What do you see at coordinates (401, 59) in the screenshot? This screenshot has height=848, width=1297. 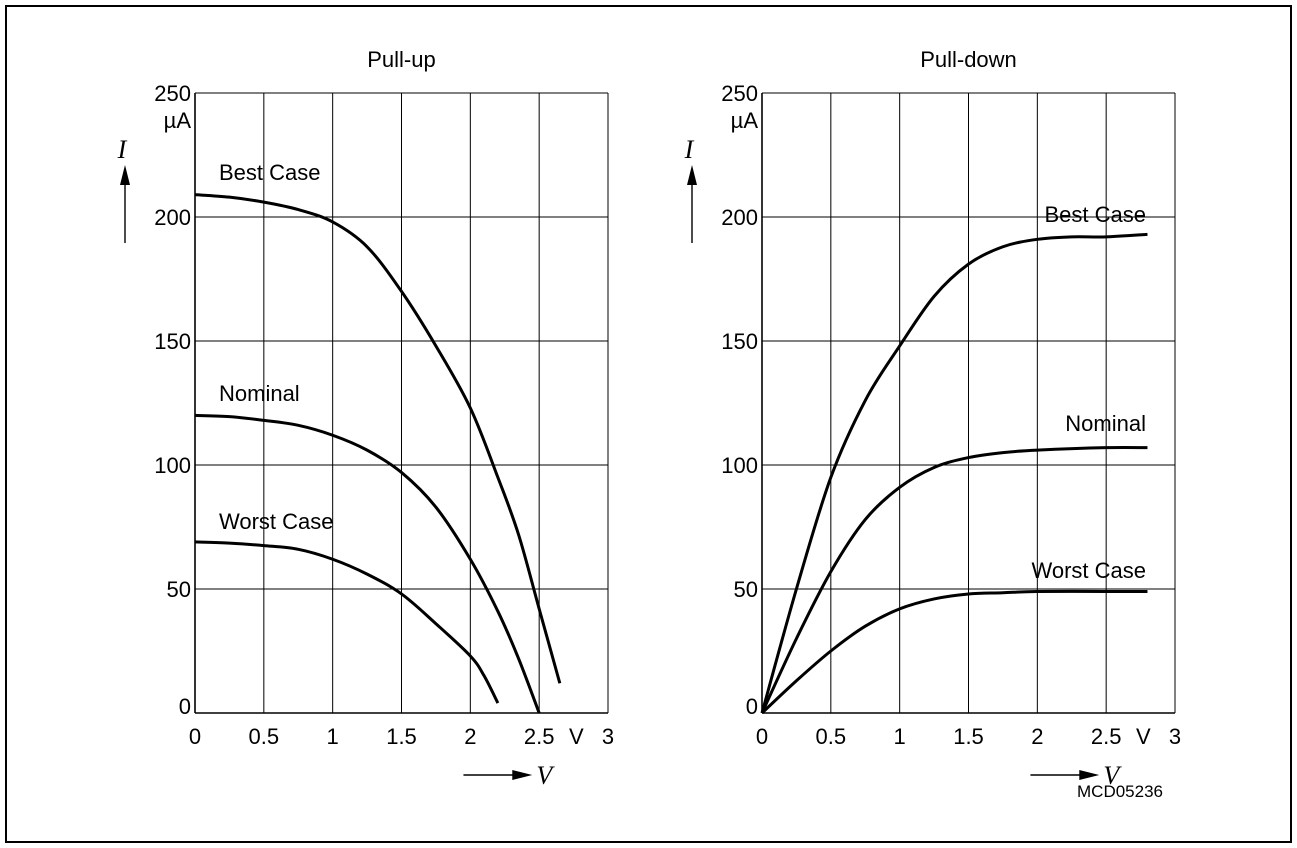 I see `chart-title: Pull-up` at bounding box center [401, 59].